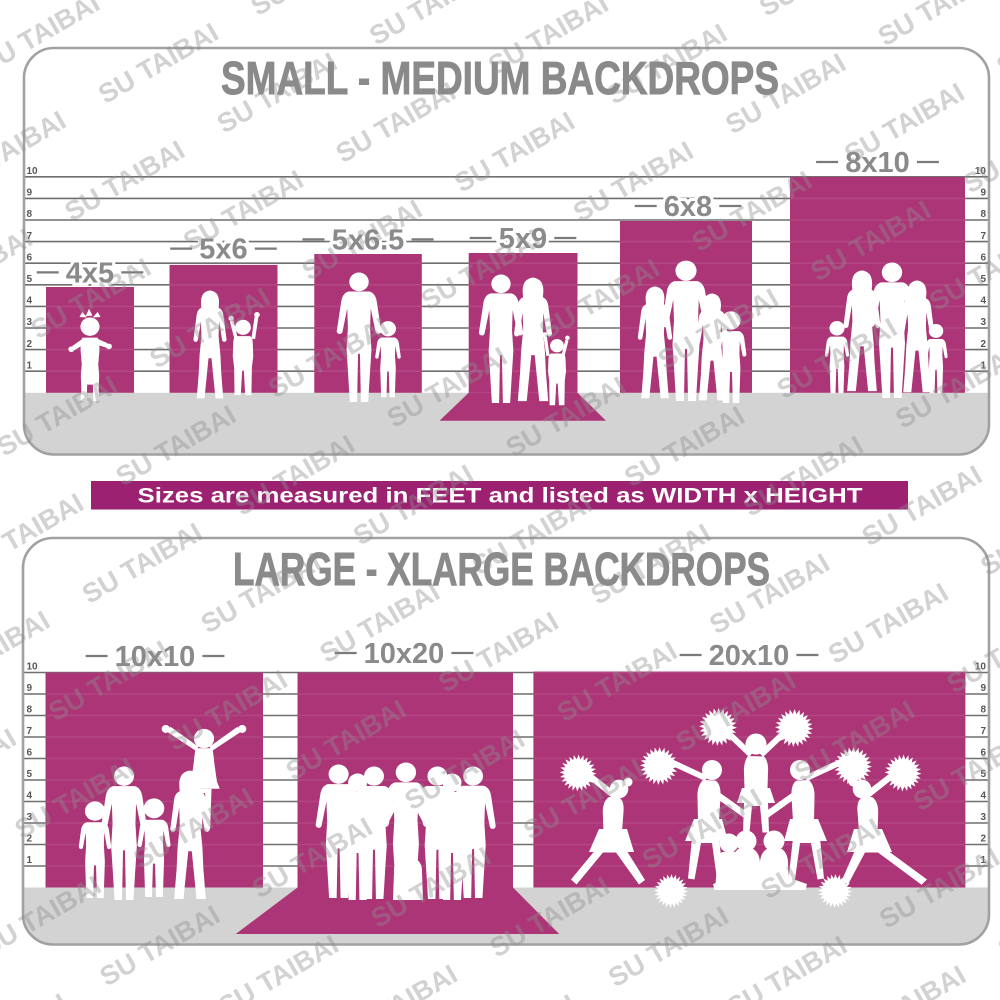  Describe the element at coordinates (688, 207) in the screenshot. I see `svg-text: 6x8` at that location.